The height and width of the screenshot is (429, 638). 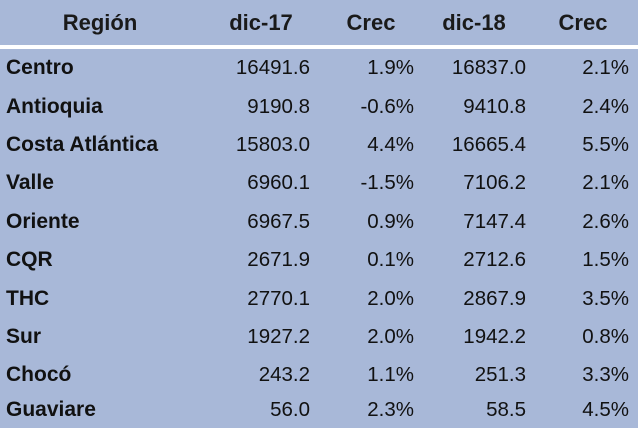 What do you see at coordinates (30, 183) in the screenshot?
I see `region-cell: Valle` at bounding box center [30, 183].